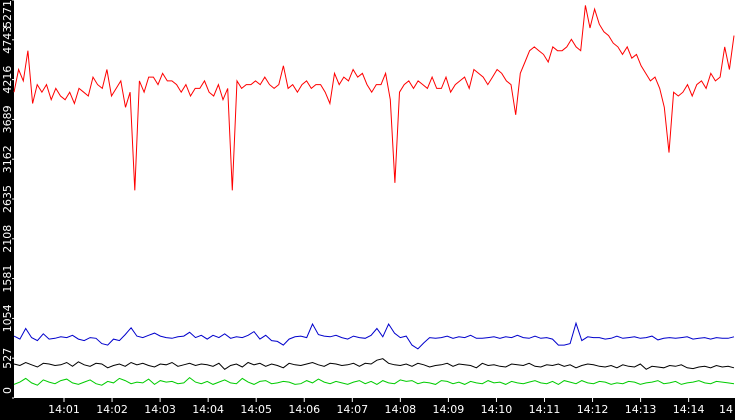 The height and width of the screenshot is (420, 735). What do you see at coordinates (7, 119) in the screenshot?
I see `y-tick-label: 3689` at bounding box center [7, 119].